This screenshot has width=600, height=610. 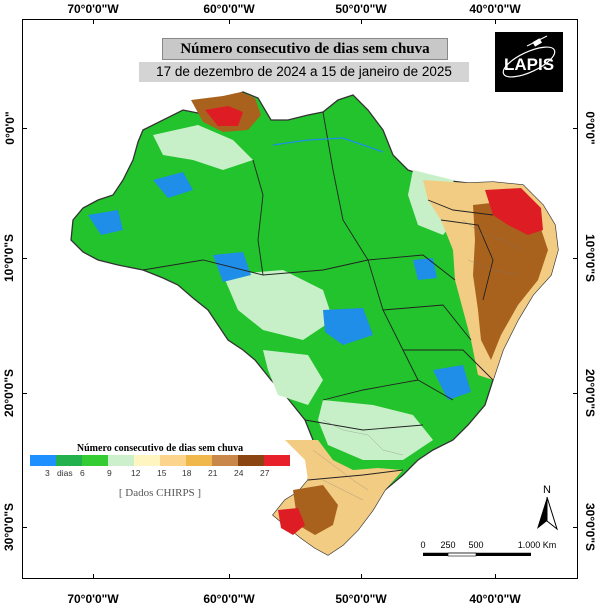 I want to click on lon-label-top-40: 40°0'0"W, so click(x=495, y=9).